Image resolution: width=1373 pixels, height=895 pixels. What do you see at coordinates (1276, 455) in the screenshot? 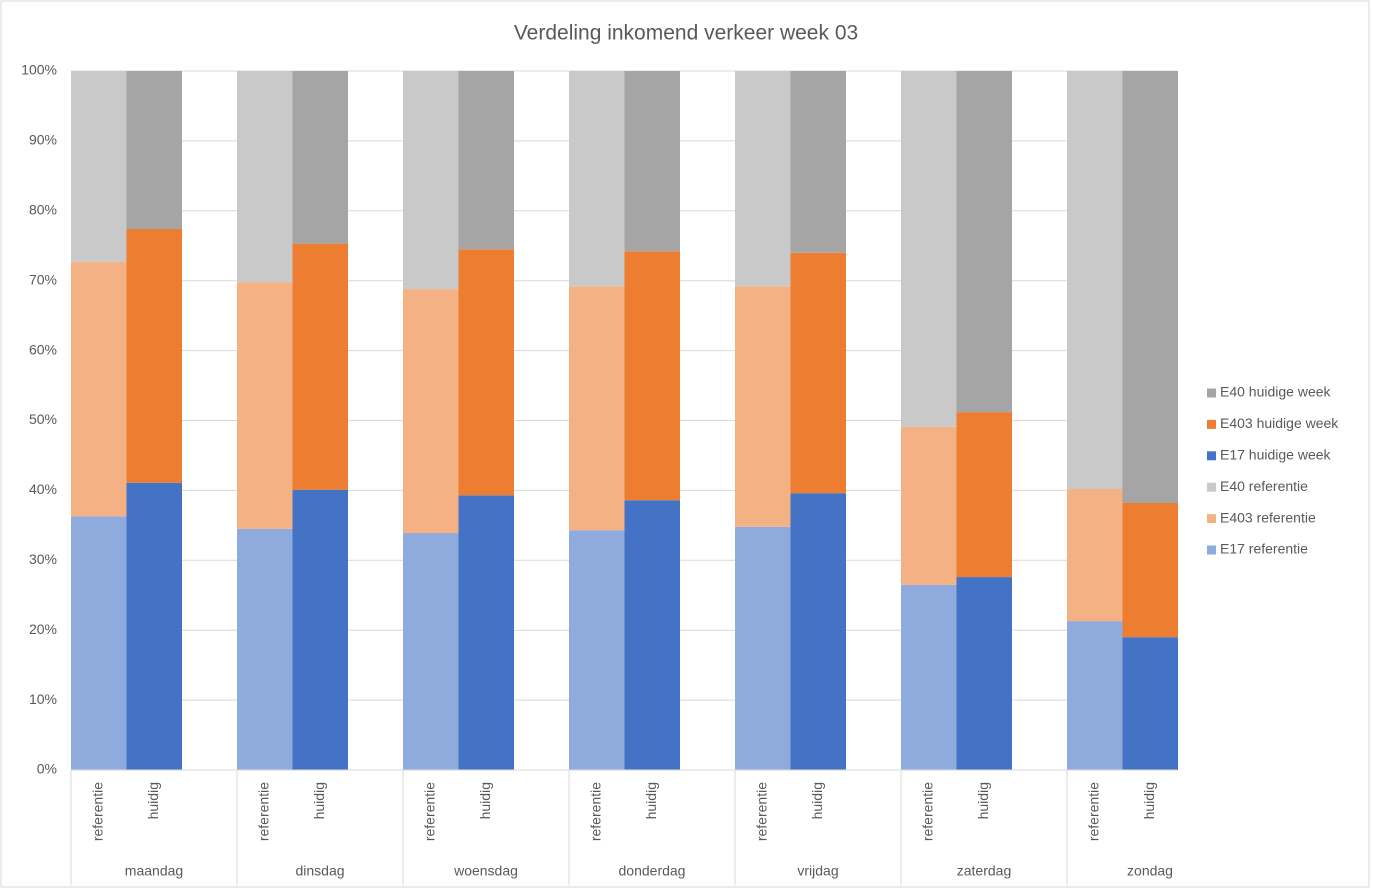
I see `legend-label: E17 huidige week` at bounding box center [1276, 455].